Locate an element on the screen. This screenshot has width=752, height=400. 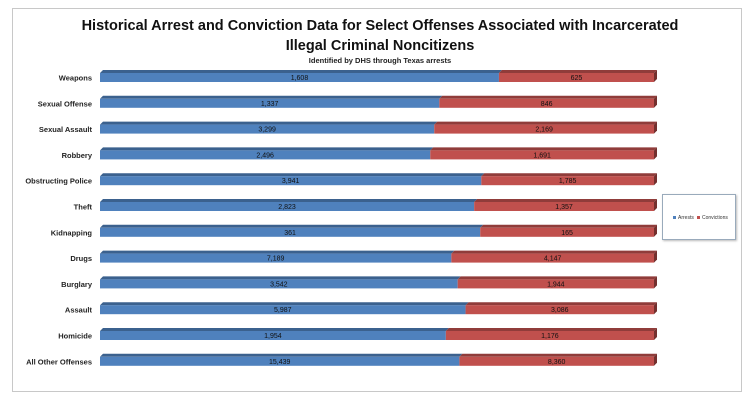
bar-side-homicide is located at coordinates (655, 334).